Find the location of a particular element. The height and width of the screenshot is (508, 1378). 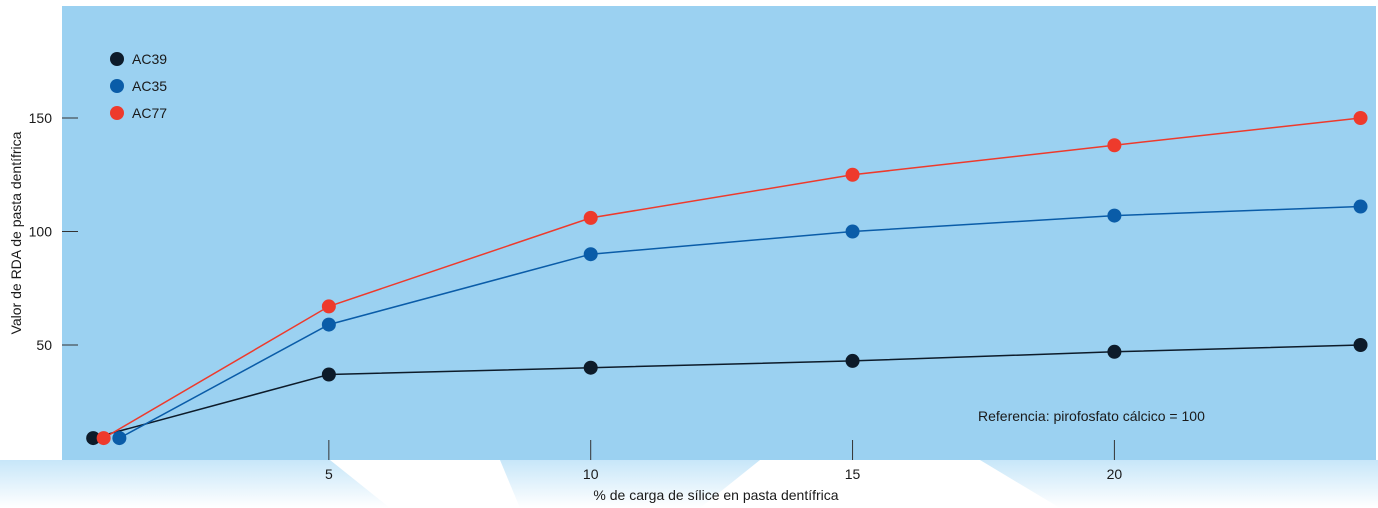

y-axis-title: Valor de RDA de pasta dentífrica is located at coordinates (16, 232).